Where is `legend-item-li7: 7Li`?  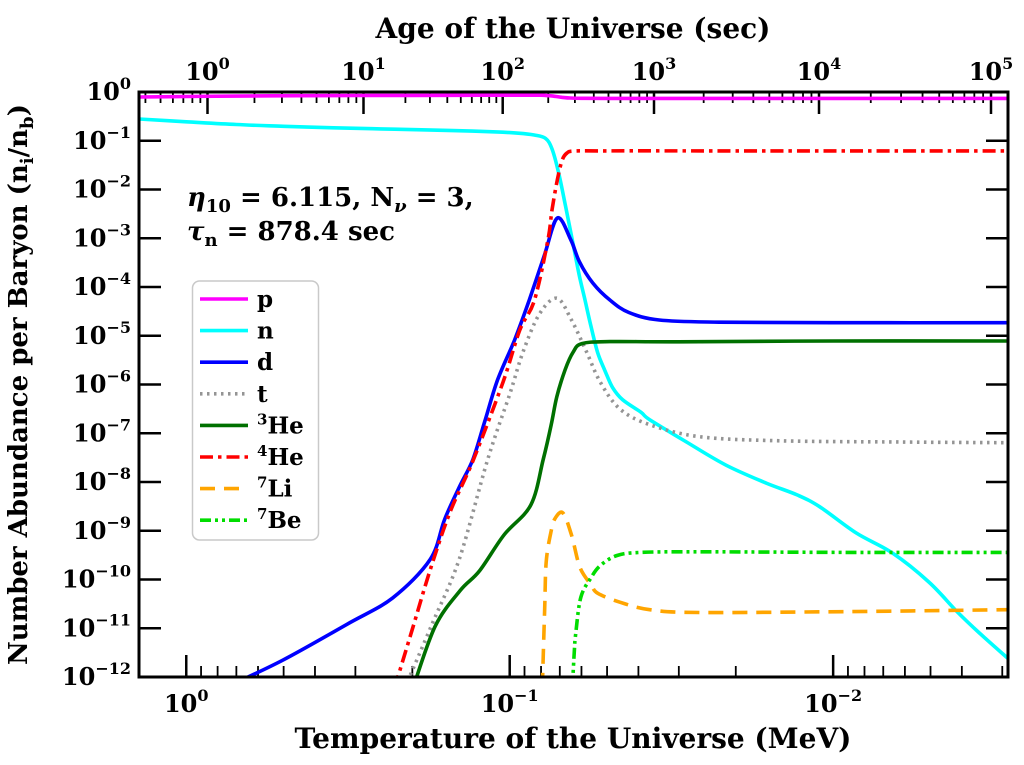 legend-item-li7: 7Li is located at coordinates (246, 488).